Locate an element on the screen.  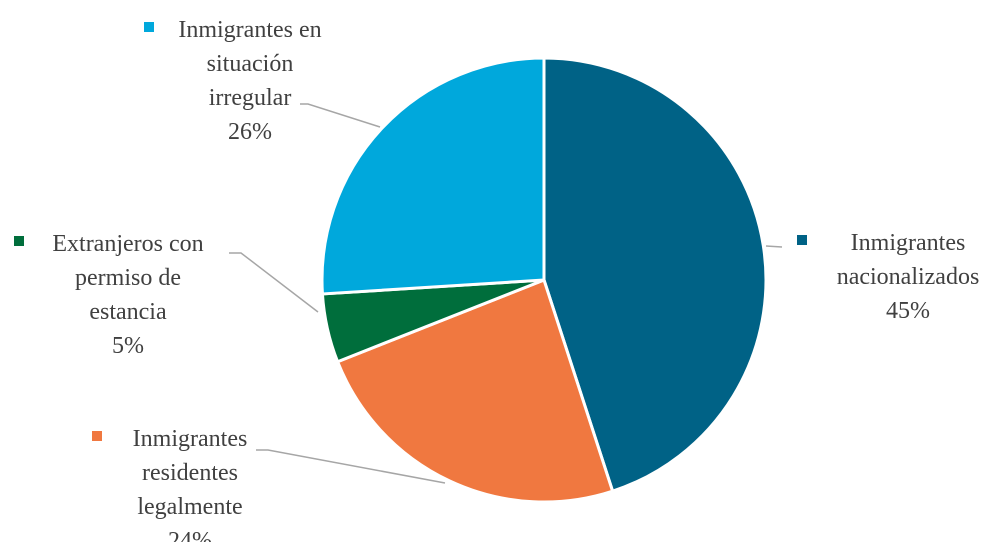
data-label-line: estancia is located at coordinates (128, 312).